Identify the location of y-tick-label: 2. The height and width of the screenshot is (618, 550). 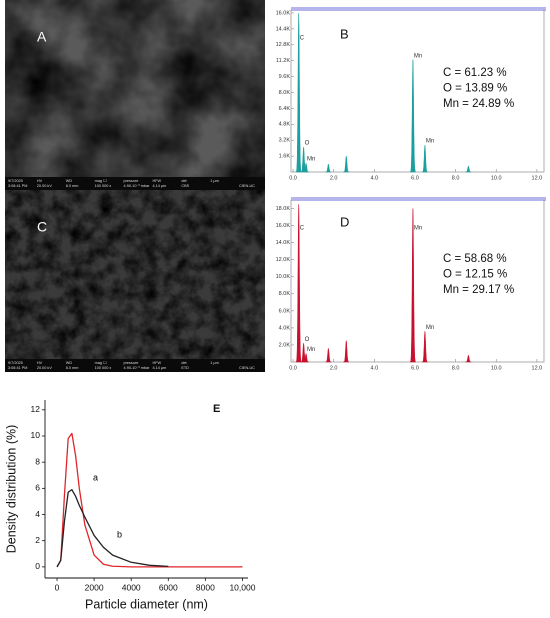
(37, 540).